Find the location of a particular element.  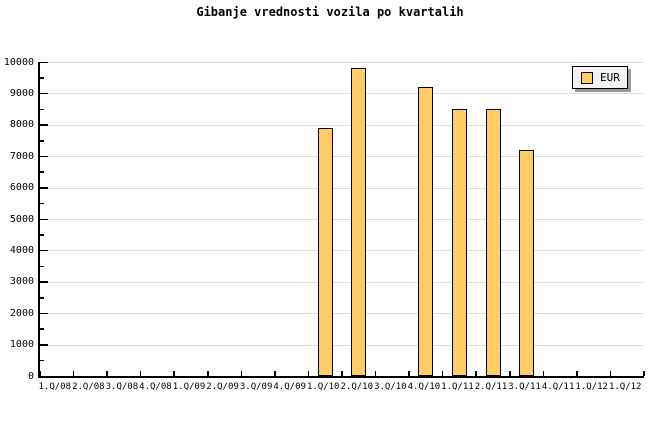

bar-1.Q/11 is located at coordinates (459, 242).